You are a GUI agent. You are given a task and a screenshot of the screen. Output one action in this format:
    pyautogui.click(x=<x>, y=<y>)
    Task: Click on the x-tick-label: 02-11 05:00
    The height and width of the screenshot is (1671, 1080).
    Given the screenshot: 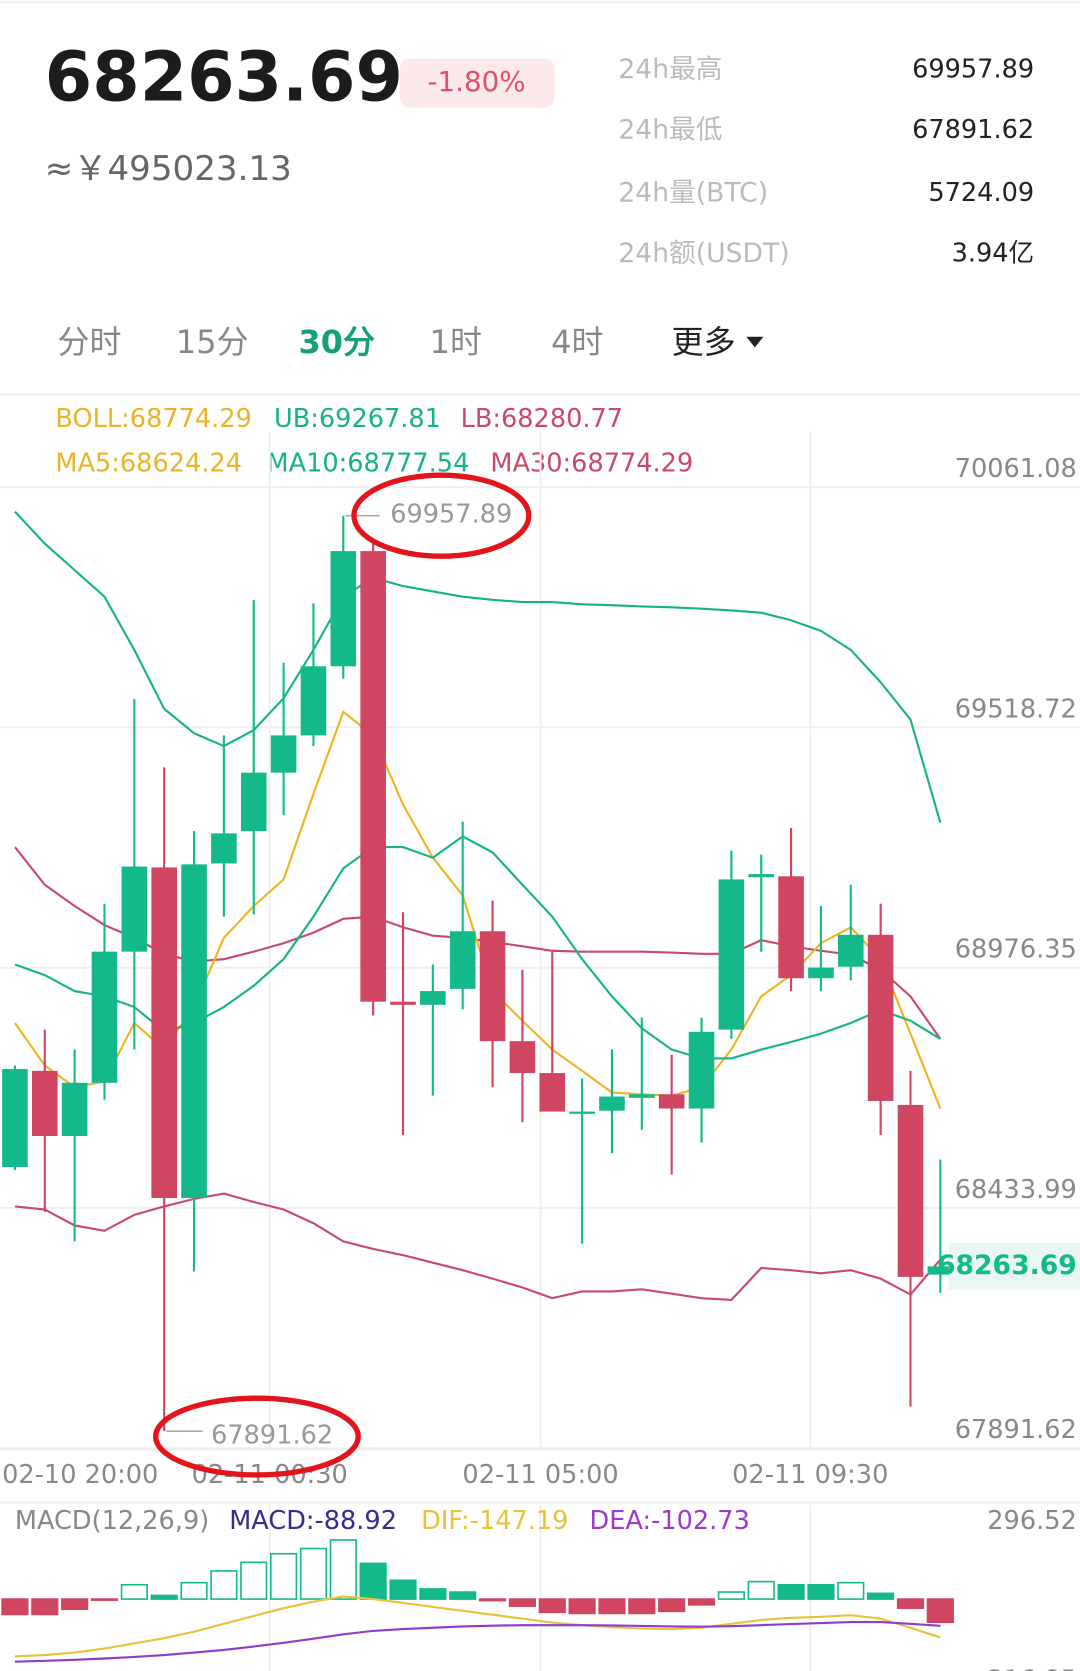 What is the action you would take?
    pyautogui.click(x=540, y=1475)
    